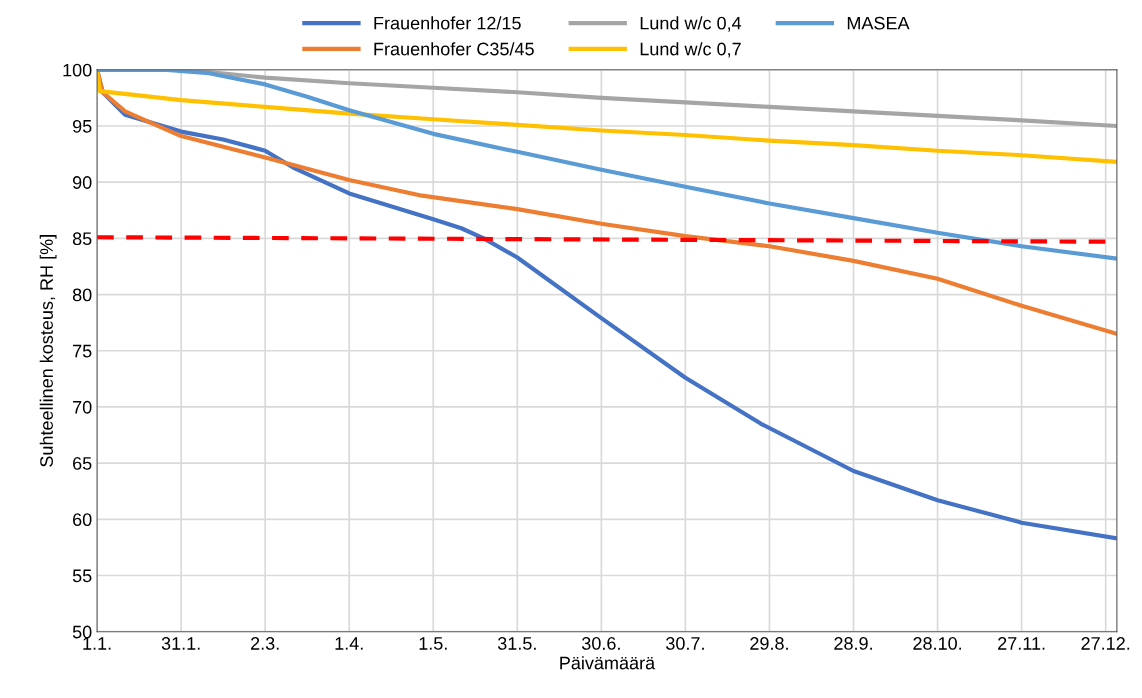 The height and width of the screenshot is (698, 1142). What do you see at coordinates (82, 182) in the screenshot?
I see `y-tick-label: 90` at bounding box center [82, 182].